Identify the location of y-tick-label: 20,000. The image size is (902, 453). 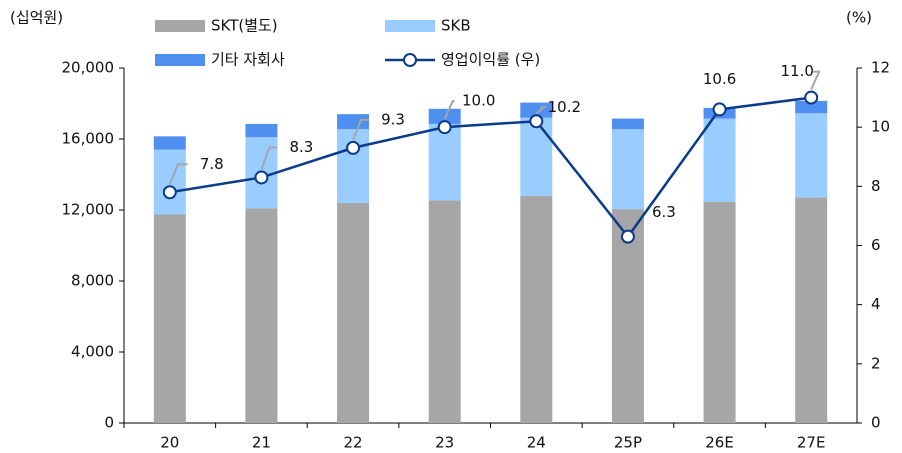
(88, 68).